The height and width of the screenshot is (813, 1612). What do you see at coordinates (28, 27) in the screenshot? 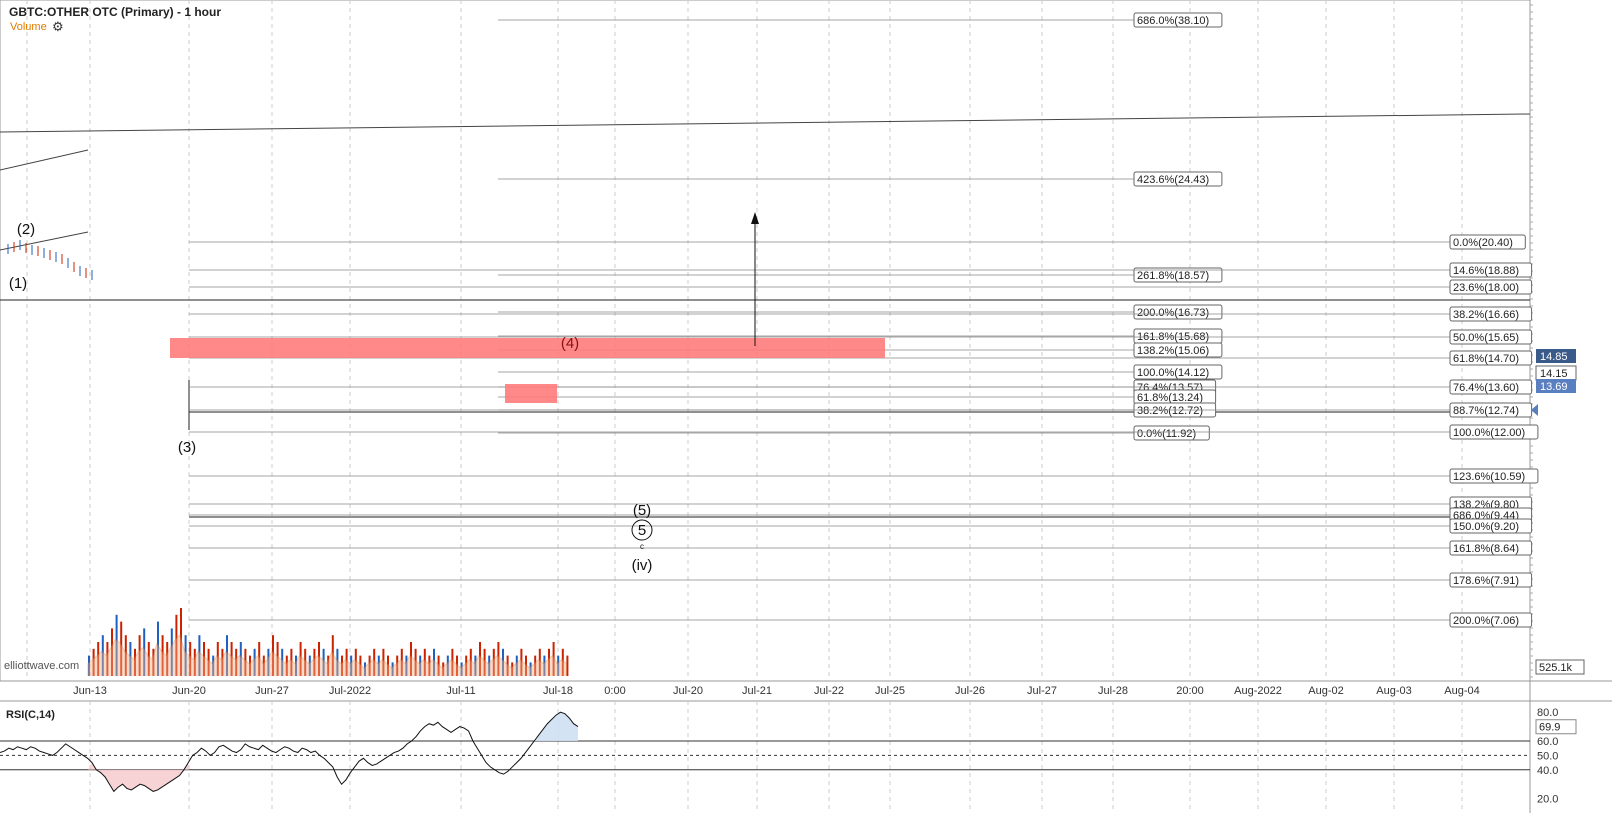
I see `volume-label: Volume` at bounding box center [28, 27].